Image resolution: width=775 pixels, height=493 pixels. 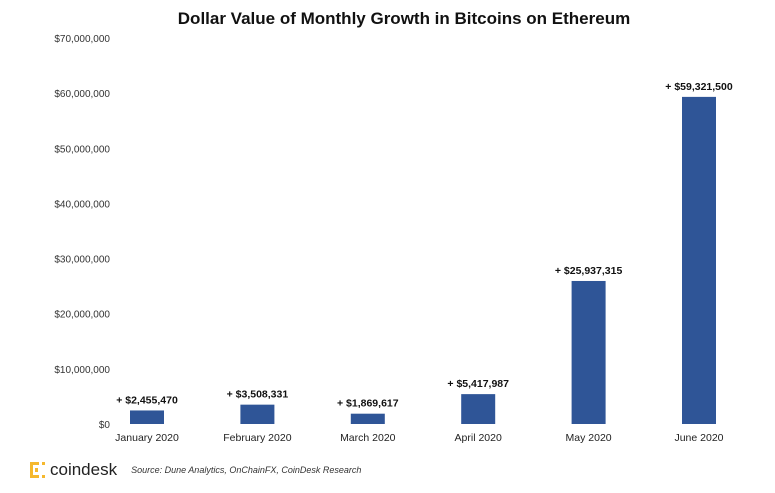 I want to click on data-label: + $1,869,617, so click(x=368, y=404).